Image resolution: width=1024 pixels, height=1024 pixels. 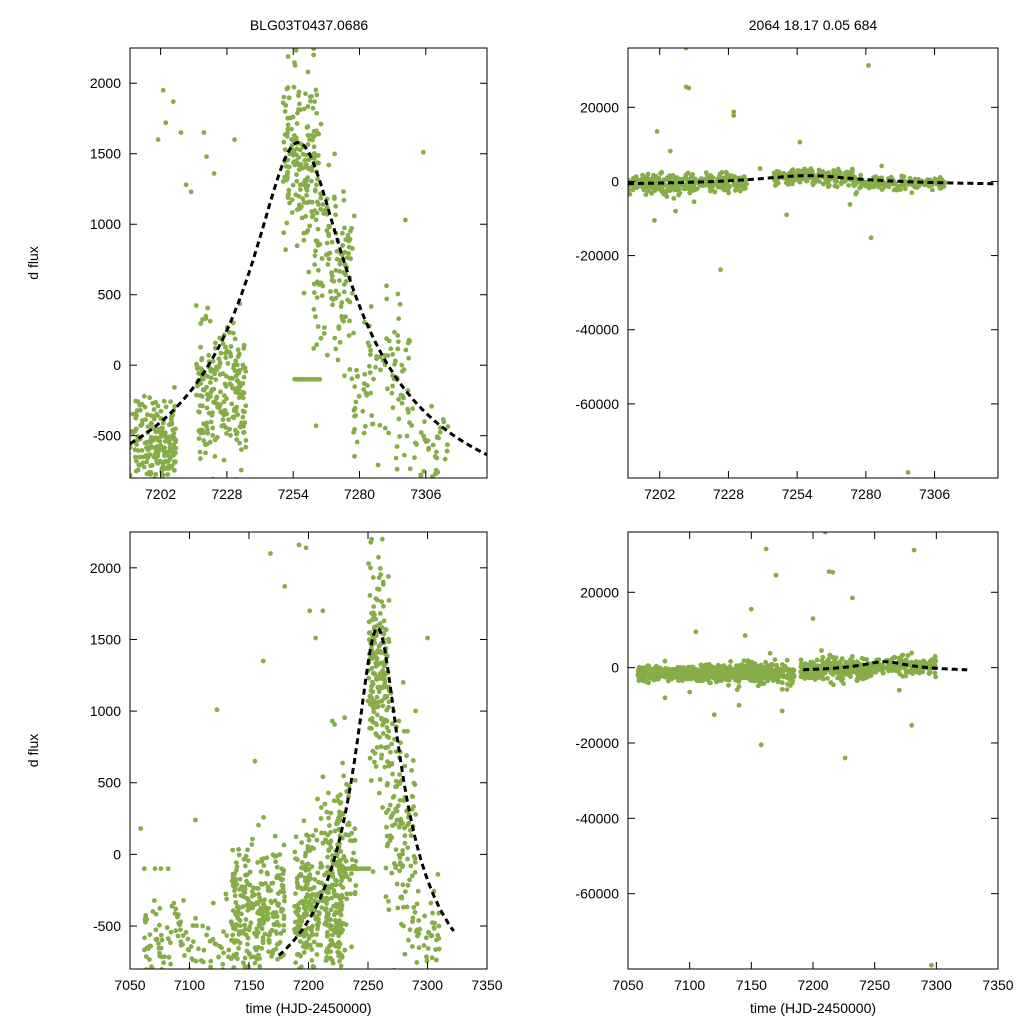 What do you see at coordinates (787, 750) in the screenshot?
I see `data-points` at bounding box center [787, 750].